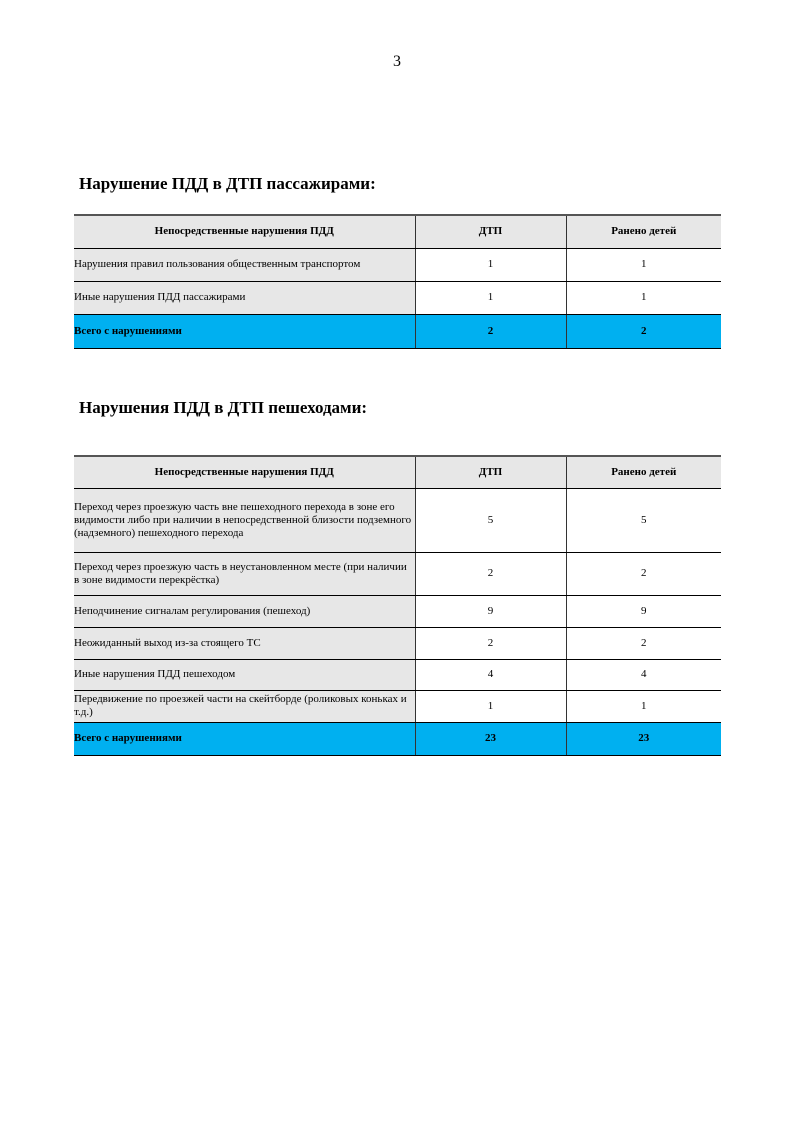  What do you see at coordinates (490, 675) in the screenshot?
I see `dtp-count: 4` at bounding box center [490, 675].